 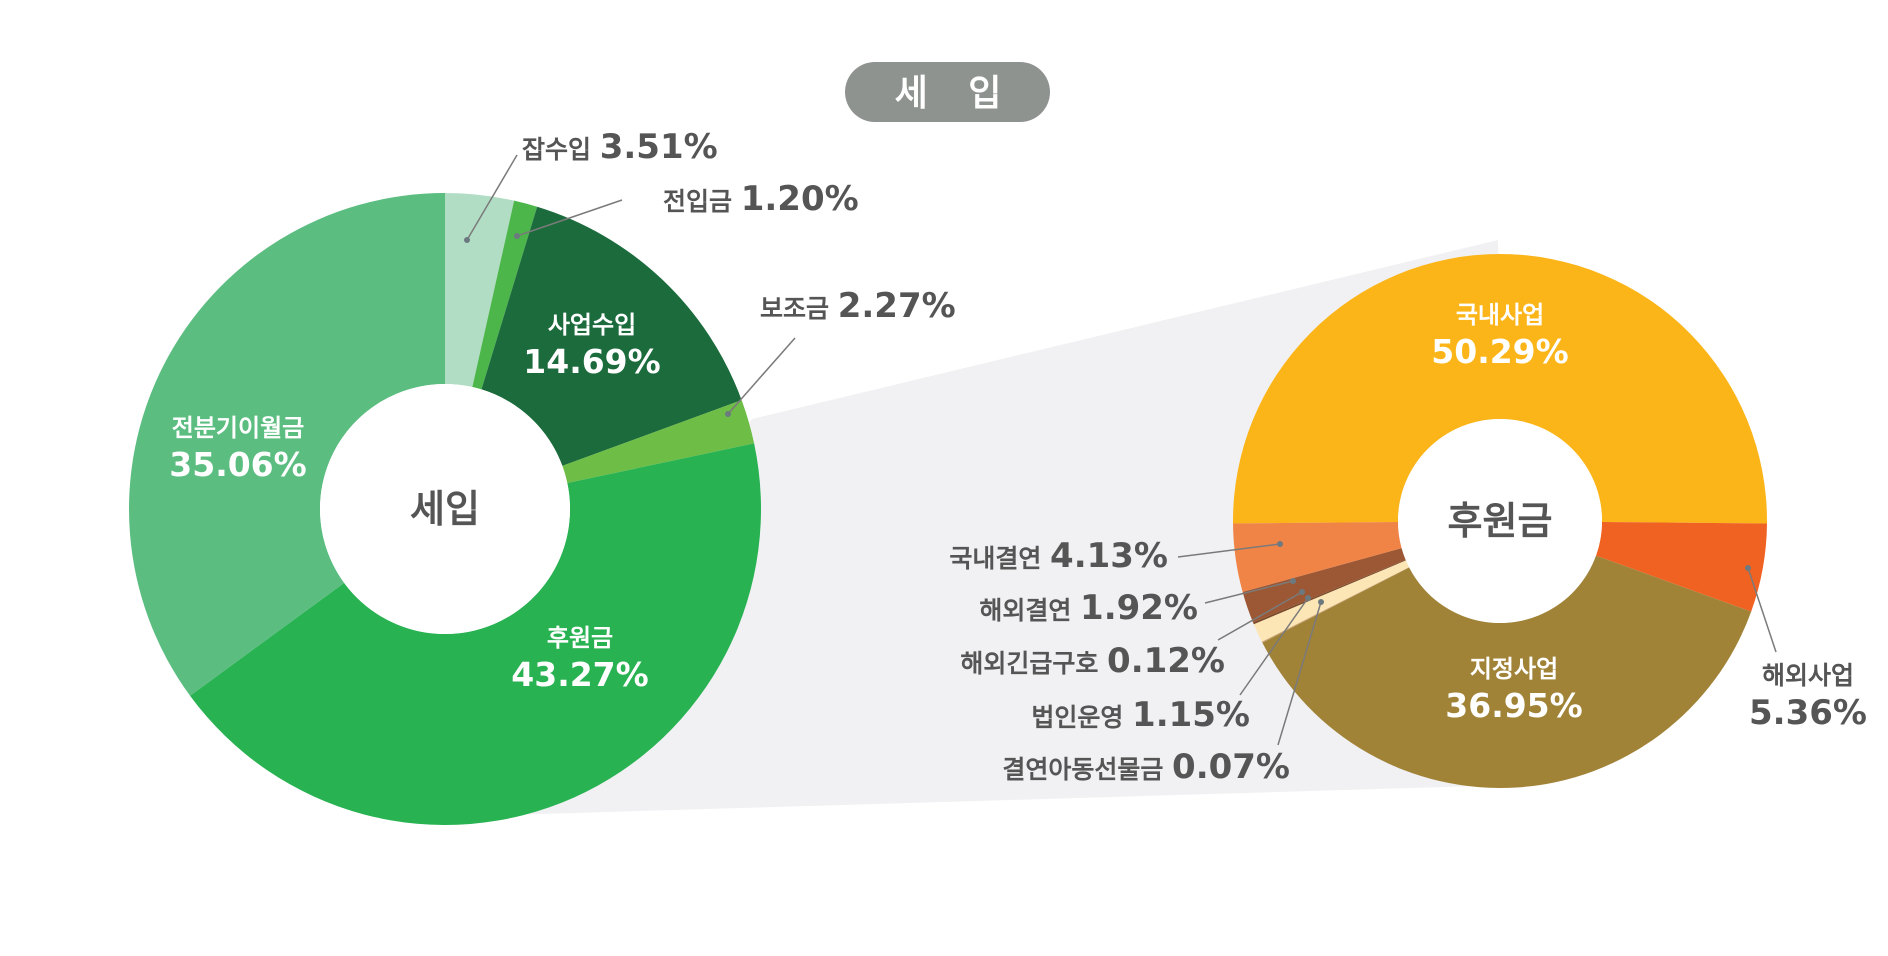 I want to click on sub-label-5-text: 해외긴급구호 0.12%, so click(x=1092, y=661).